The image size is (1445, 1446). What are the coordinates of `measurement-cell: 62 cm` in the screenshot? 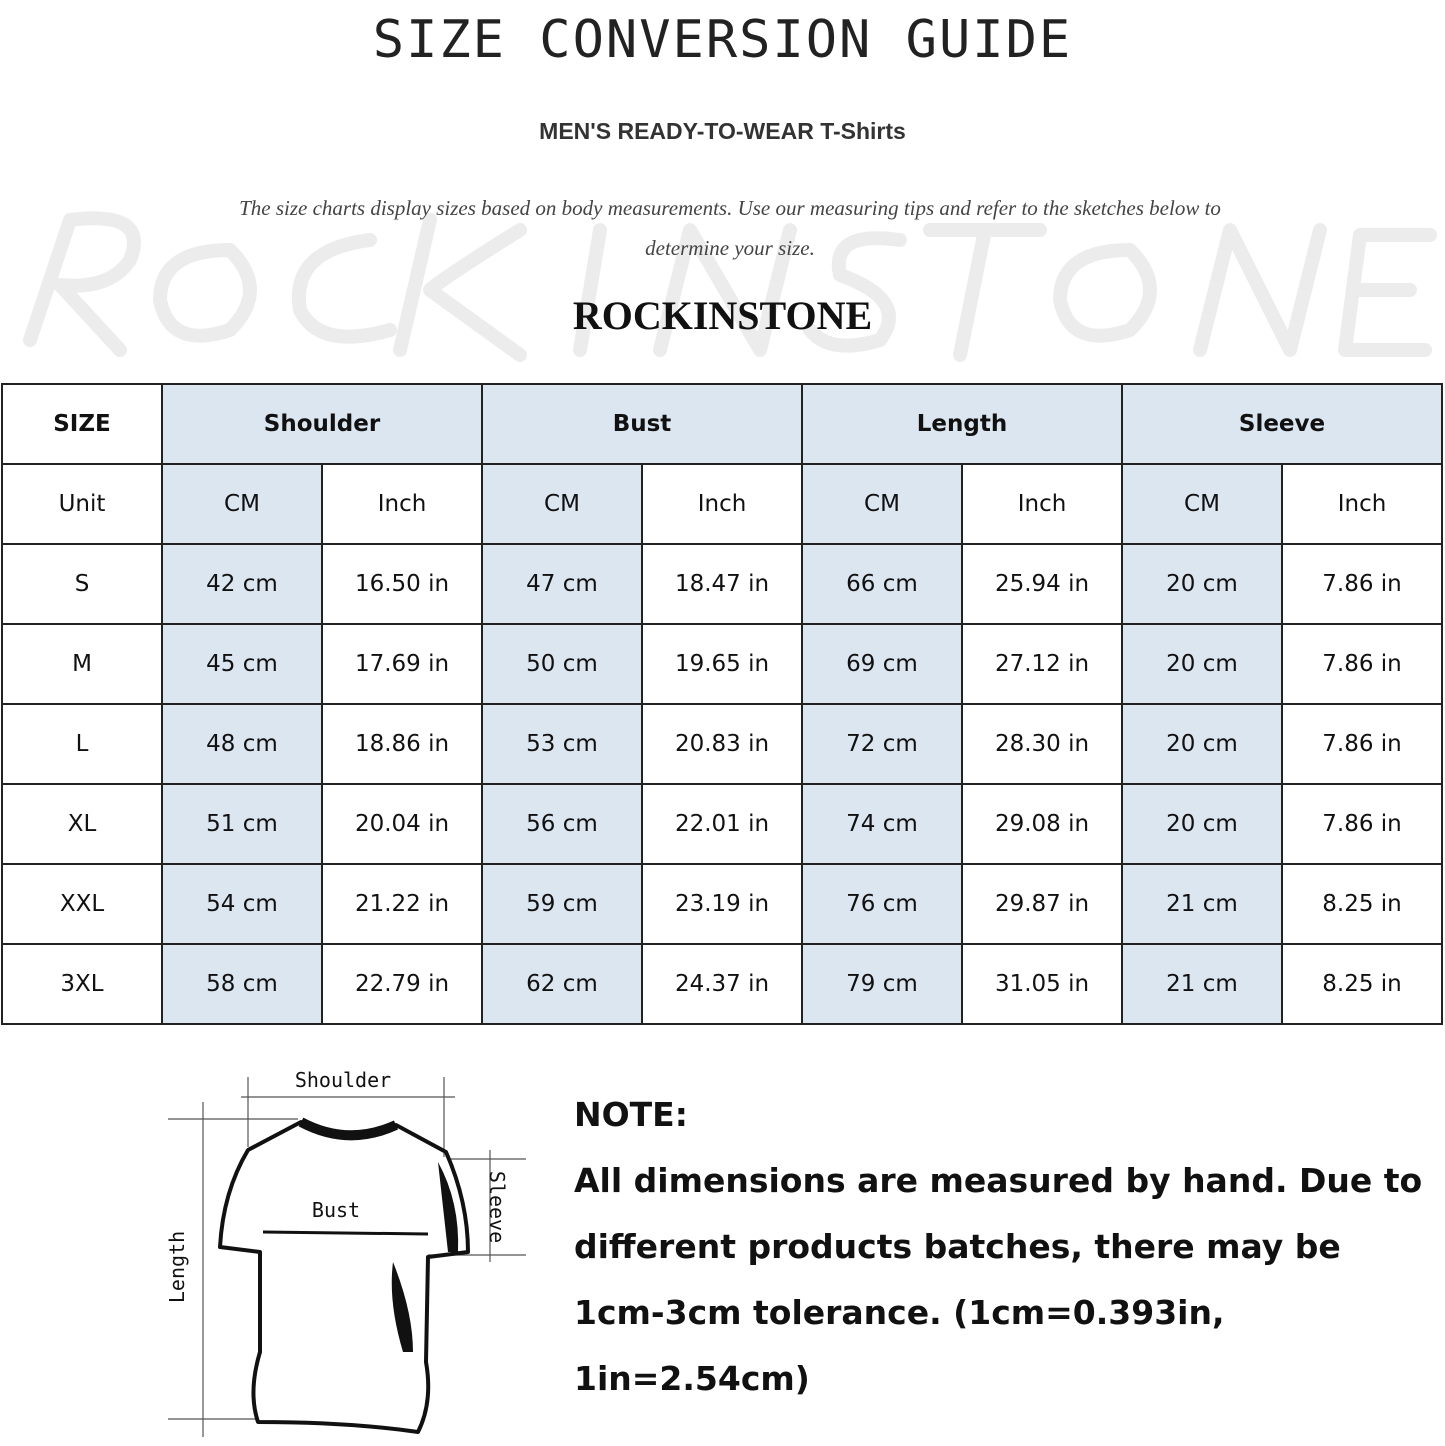 It's located at (562, 984).